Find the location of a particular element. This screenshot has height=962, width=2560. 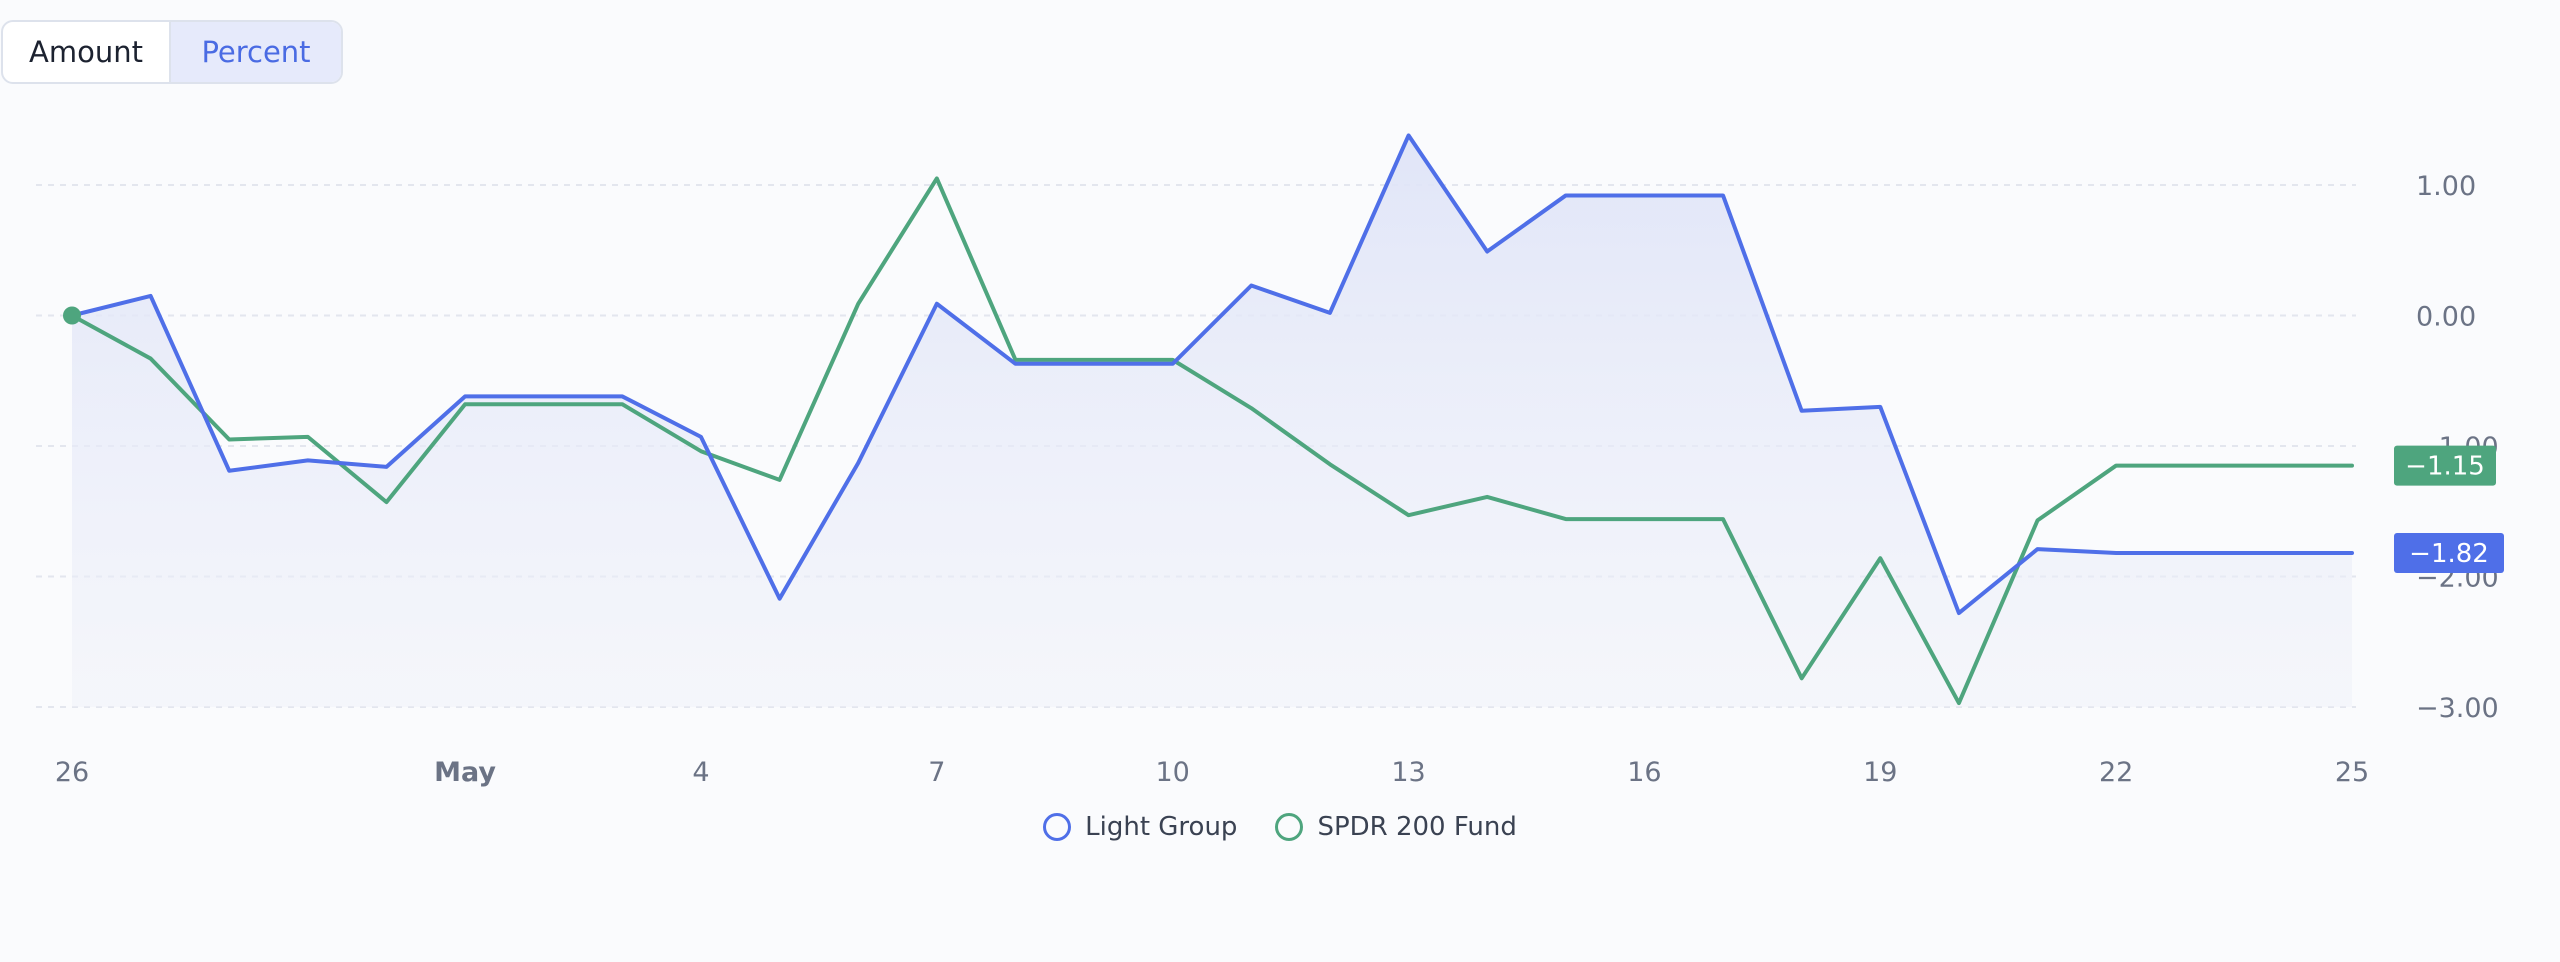

x-tick-label: 25 is located at coordinates (2352, 772).